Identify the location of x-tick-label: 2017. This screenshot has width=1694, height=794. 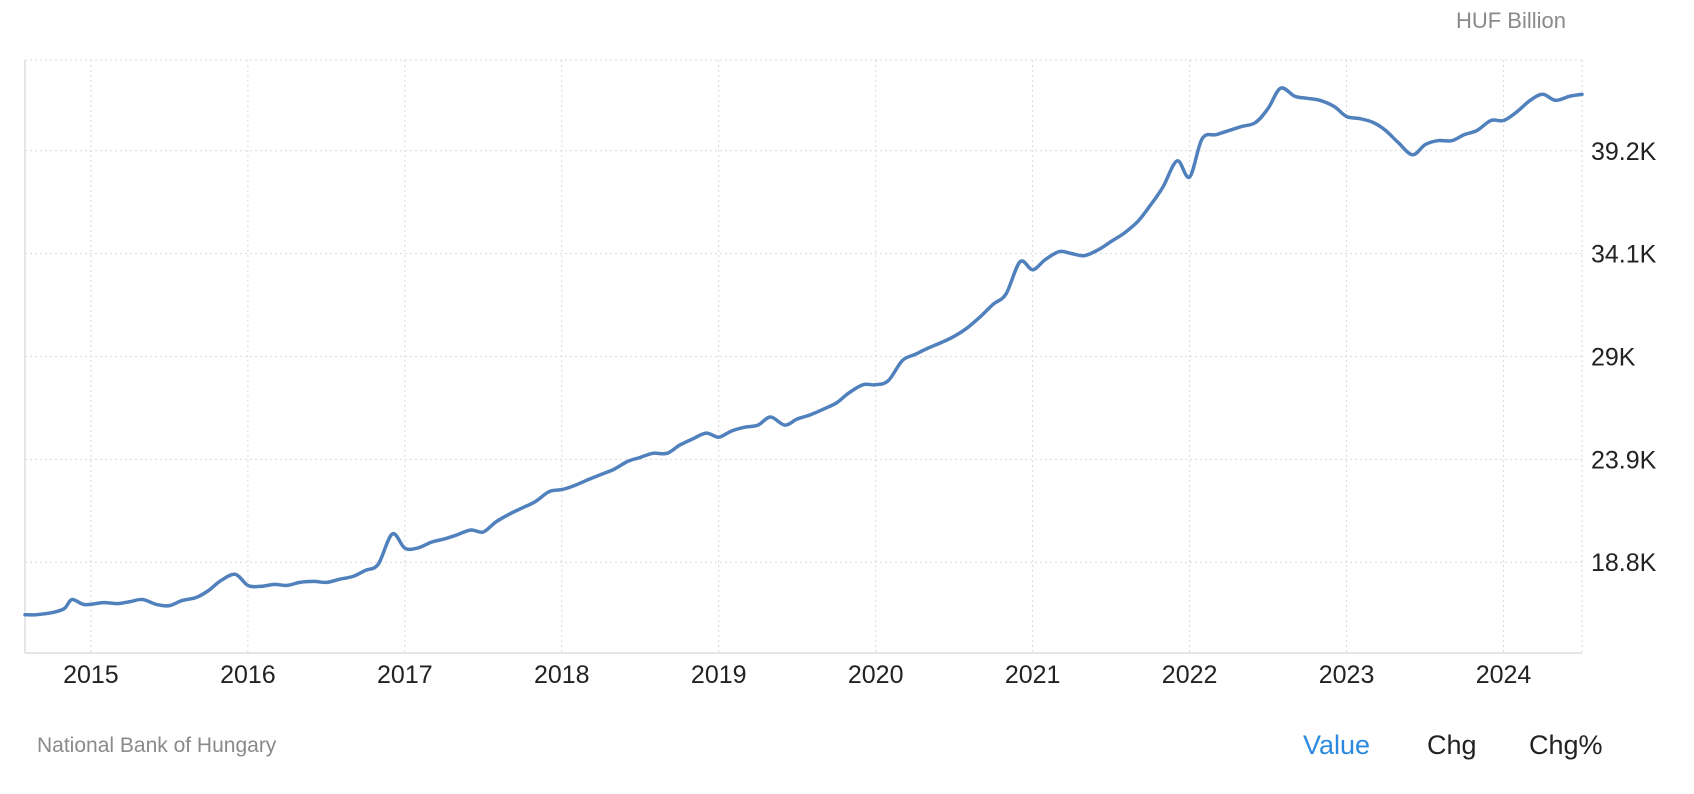
(405, 675).